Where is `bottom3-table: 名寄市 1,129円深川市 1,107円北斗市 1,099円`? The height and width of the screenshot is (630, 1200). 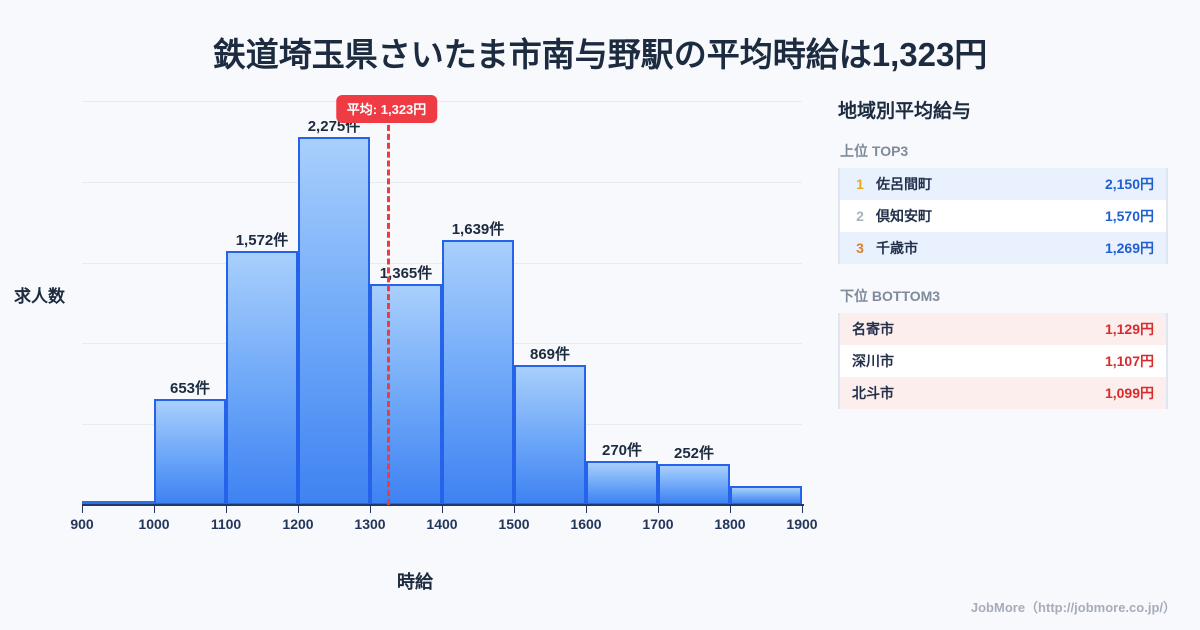 bottom3-table: 名寄市 1,129円深川市 1,107円北斗市 1,099円 is located at coordinates (1003, 361).